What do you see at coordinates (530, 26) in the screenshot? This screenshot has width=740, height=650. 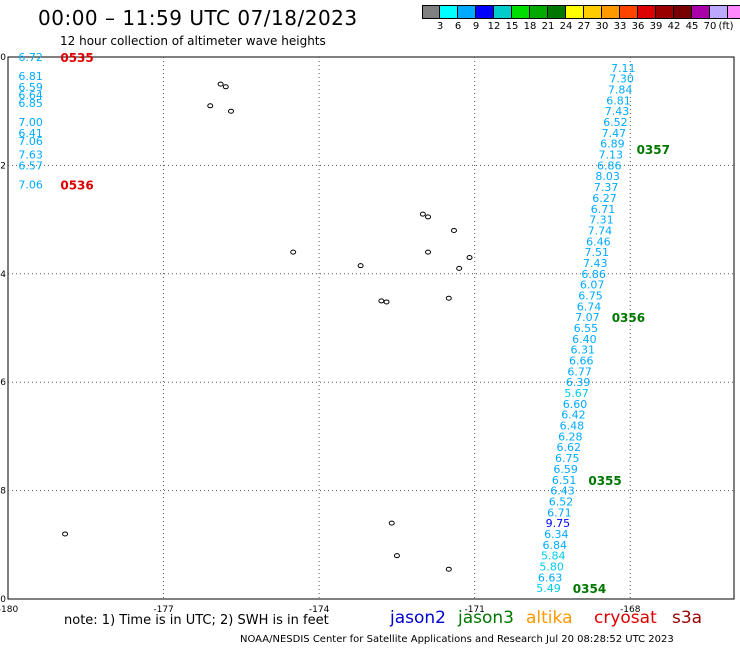 I see `legend-tick-label: 18` at bounding box center [530, 26].